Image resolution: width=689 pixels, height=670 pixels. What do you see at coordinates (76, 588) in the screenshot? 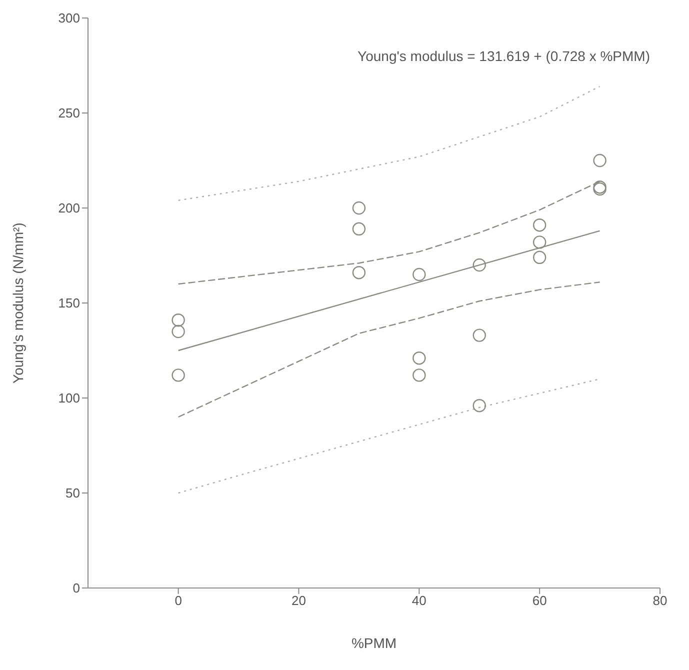
I see `y-tick-label: 0` at bounding box center [76, 588].